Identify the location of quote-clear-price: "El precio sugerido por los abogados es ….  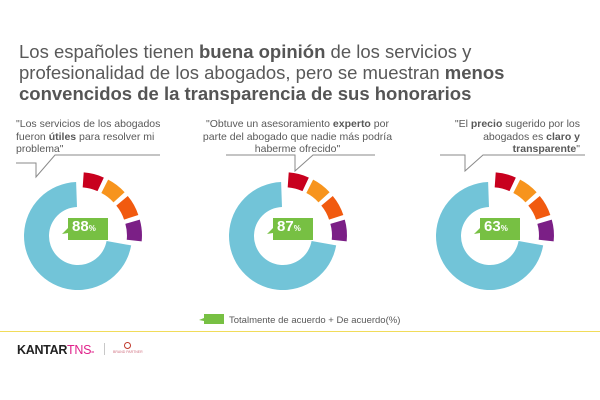
(510, 137).